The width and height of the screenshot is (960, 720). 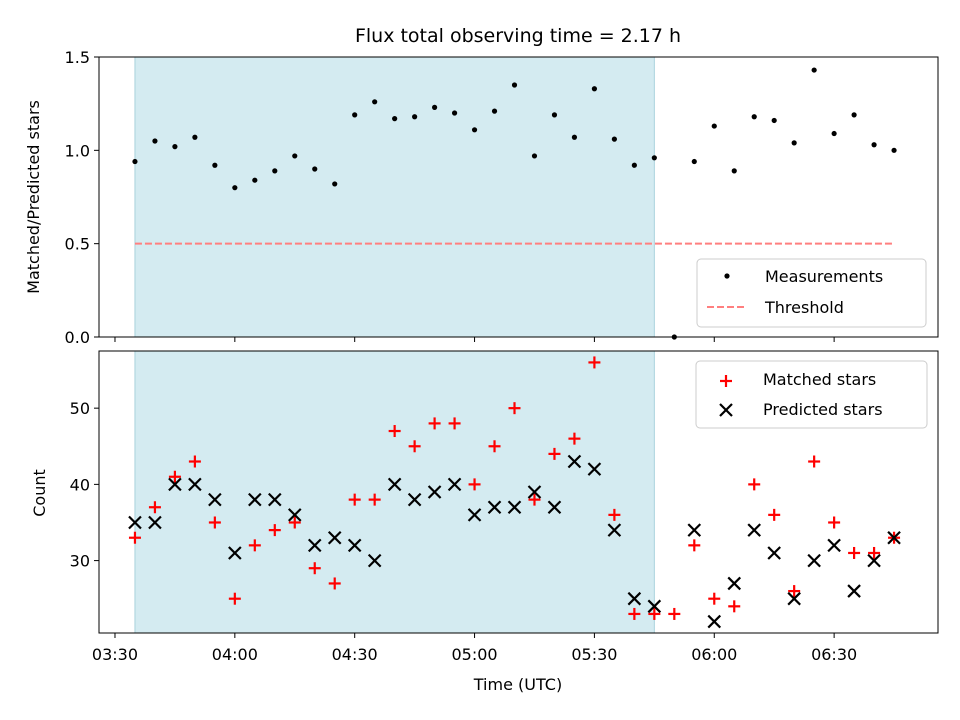 What do you see at coordinates (811, 394) in the screenshot?
I see `count-legend-box` at bounding box center [811, 394].